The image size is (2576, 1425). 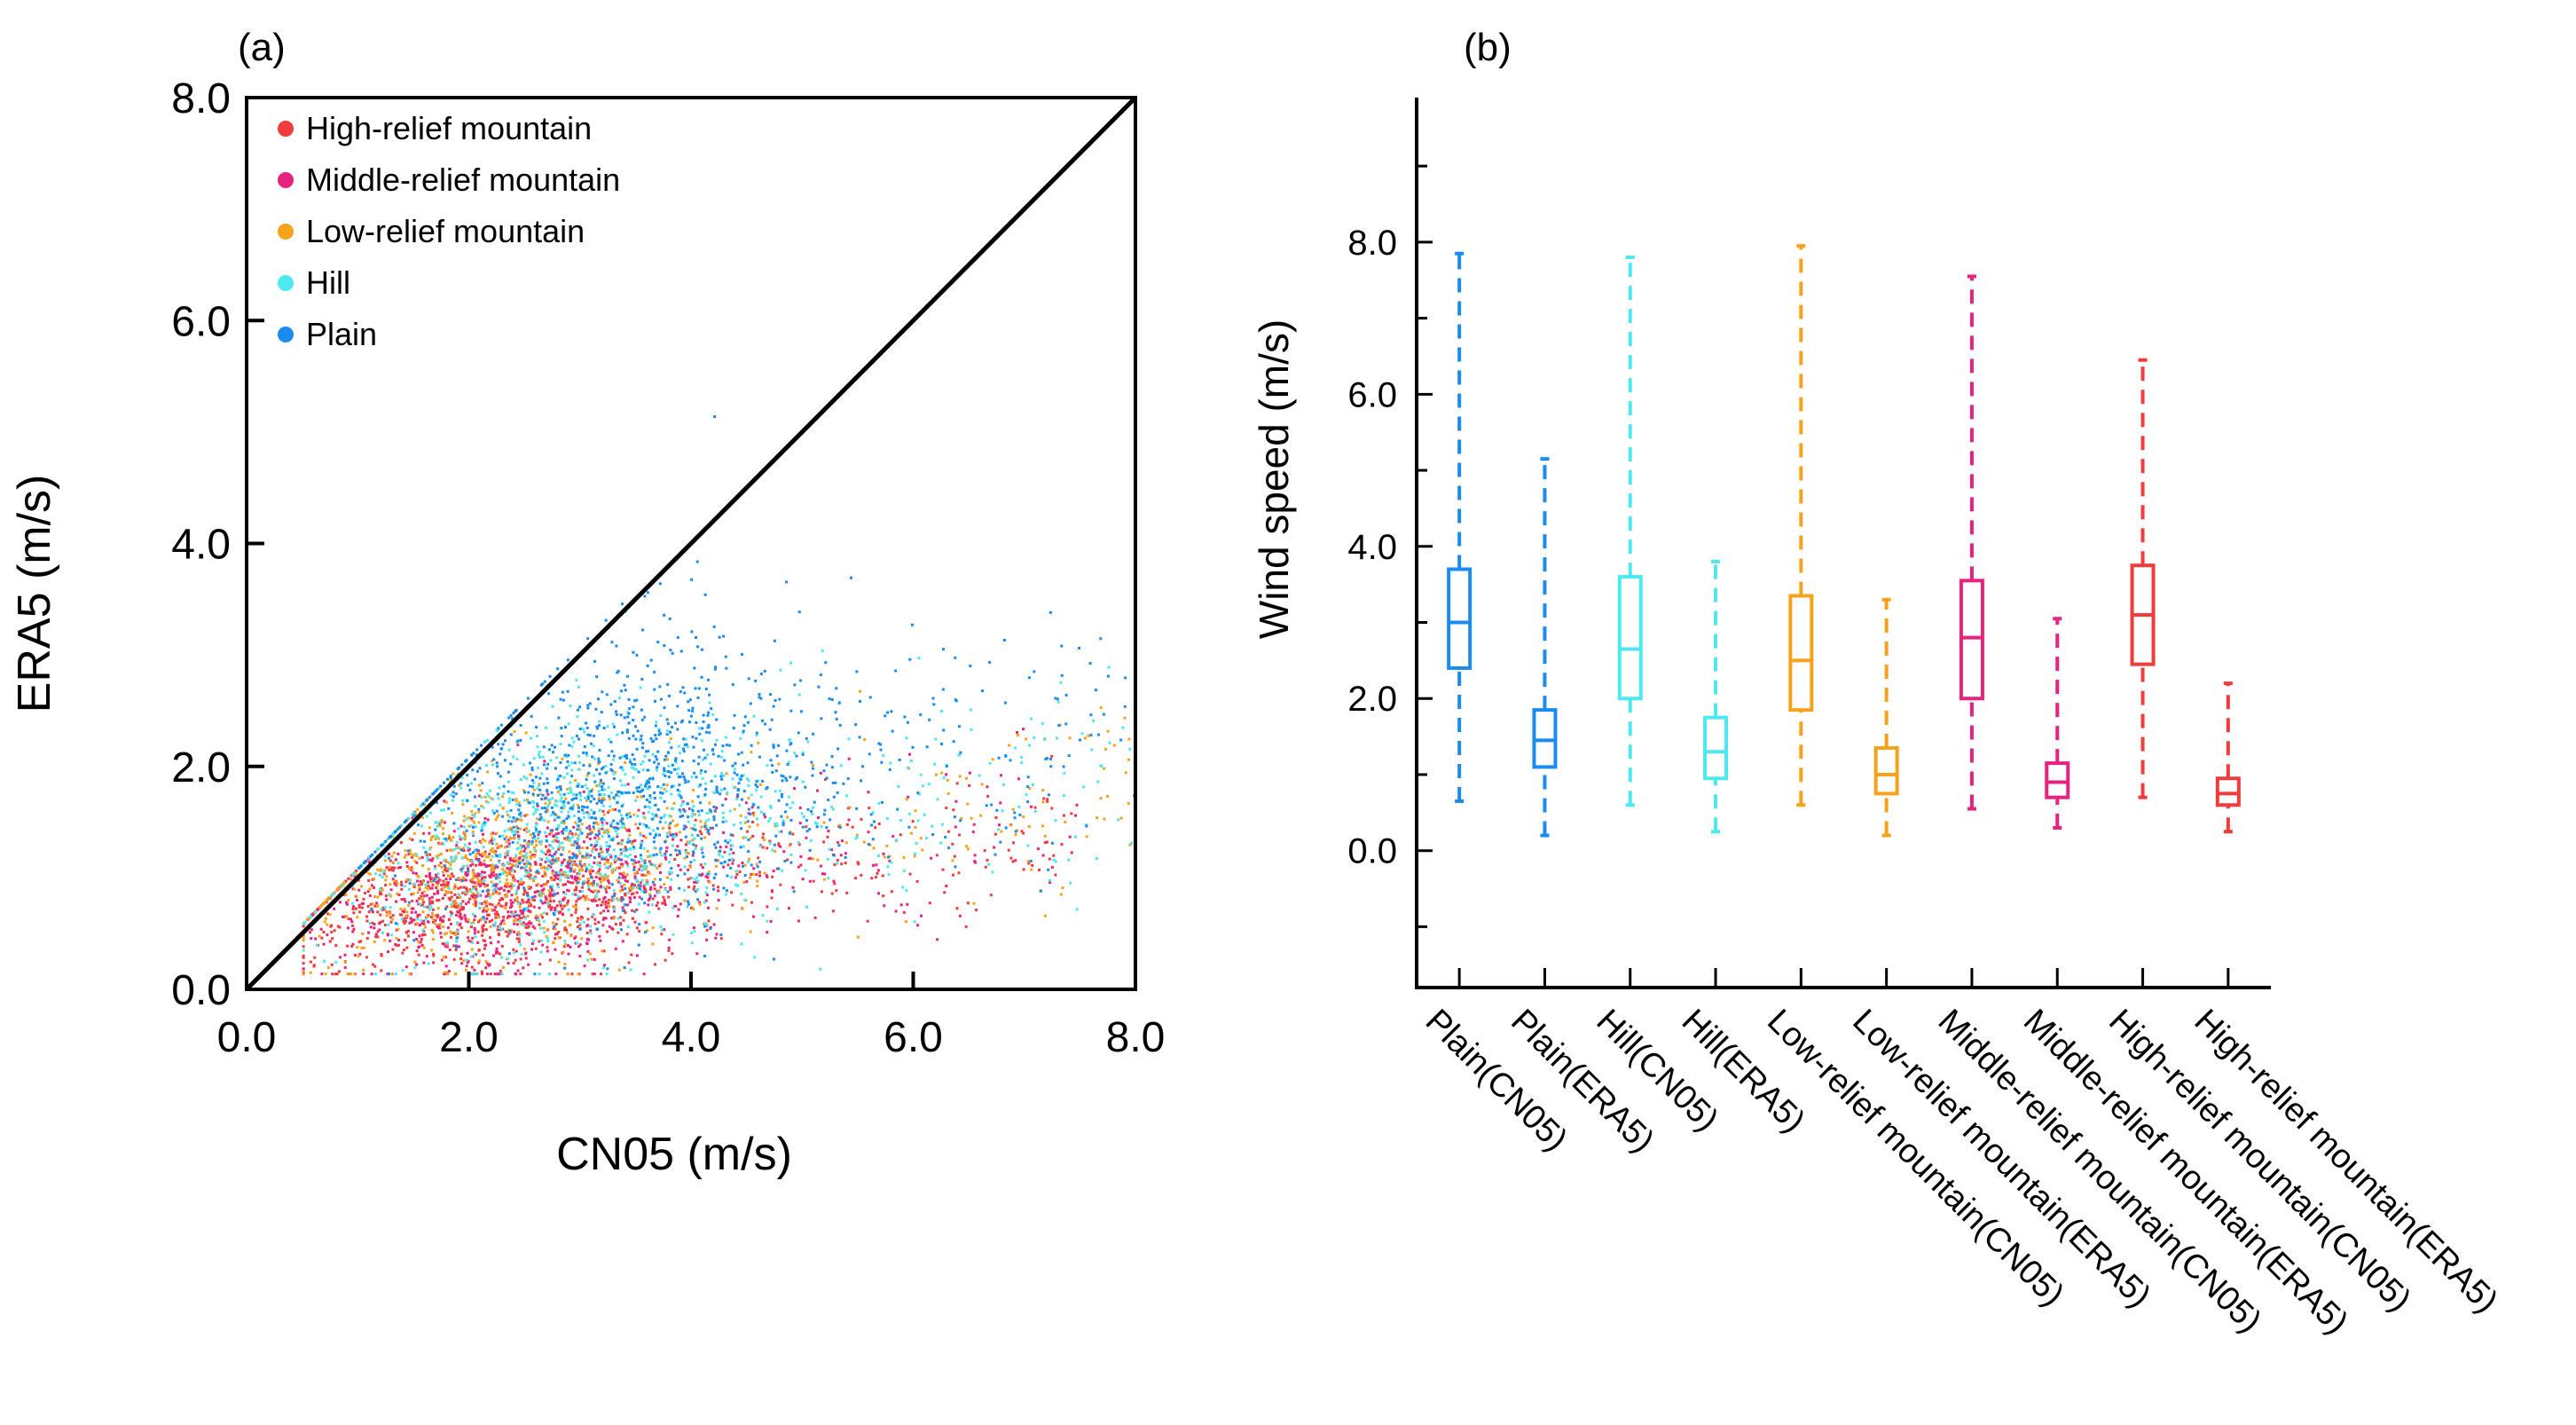 I want to click on boxes, so click(x=1844, y=541).